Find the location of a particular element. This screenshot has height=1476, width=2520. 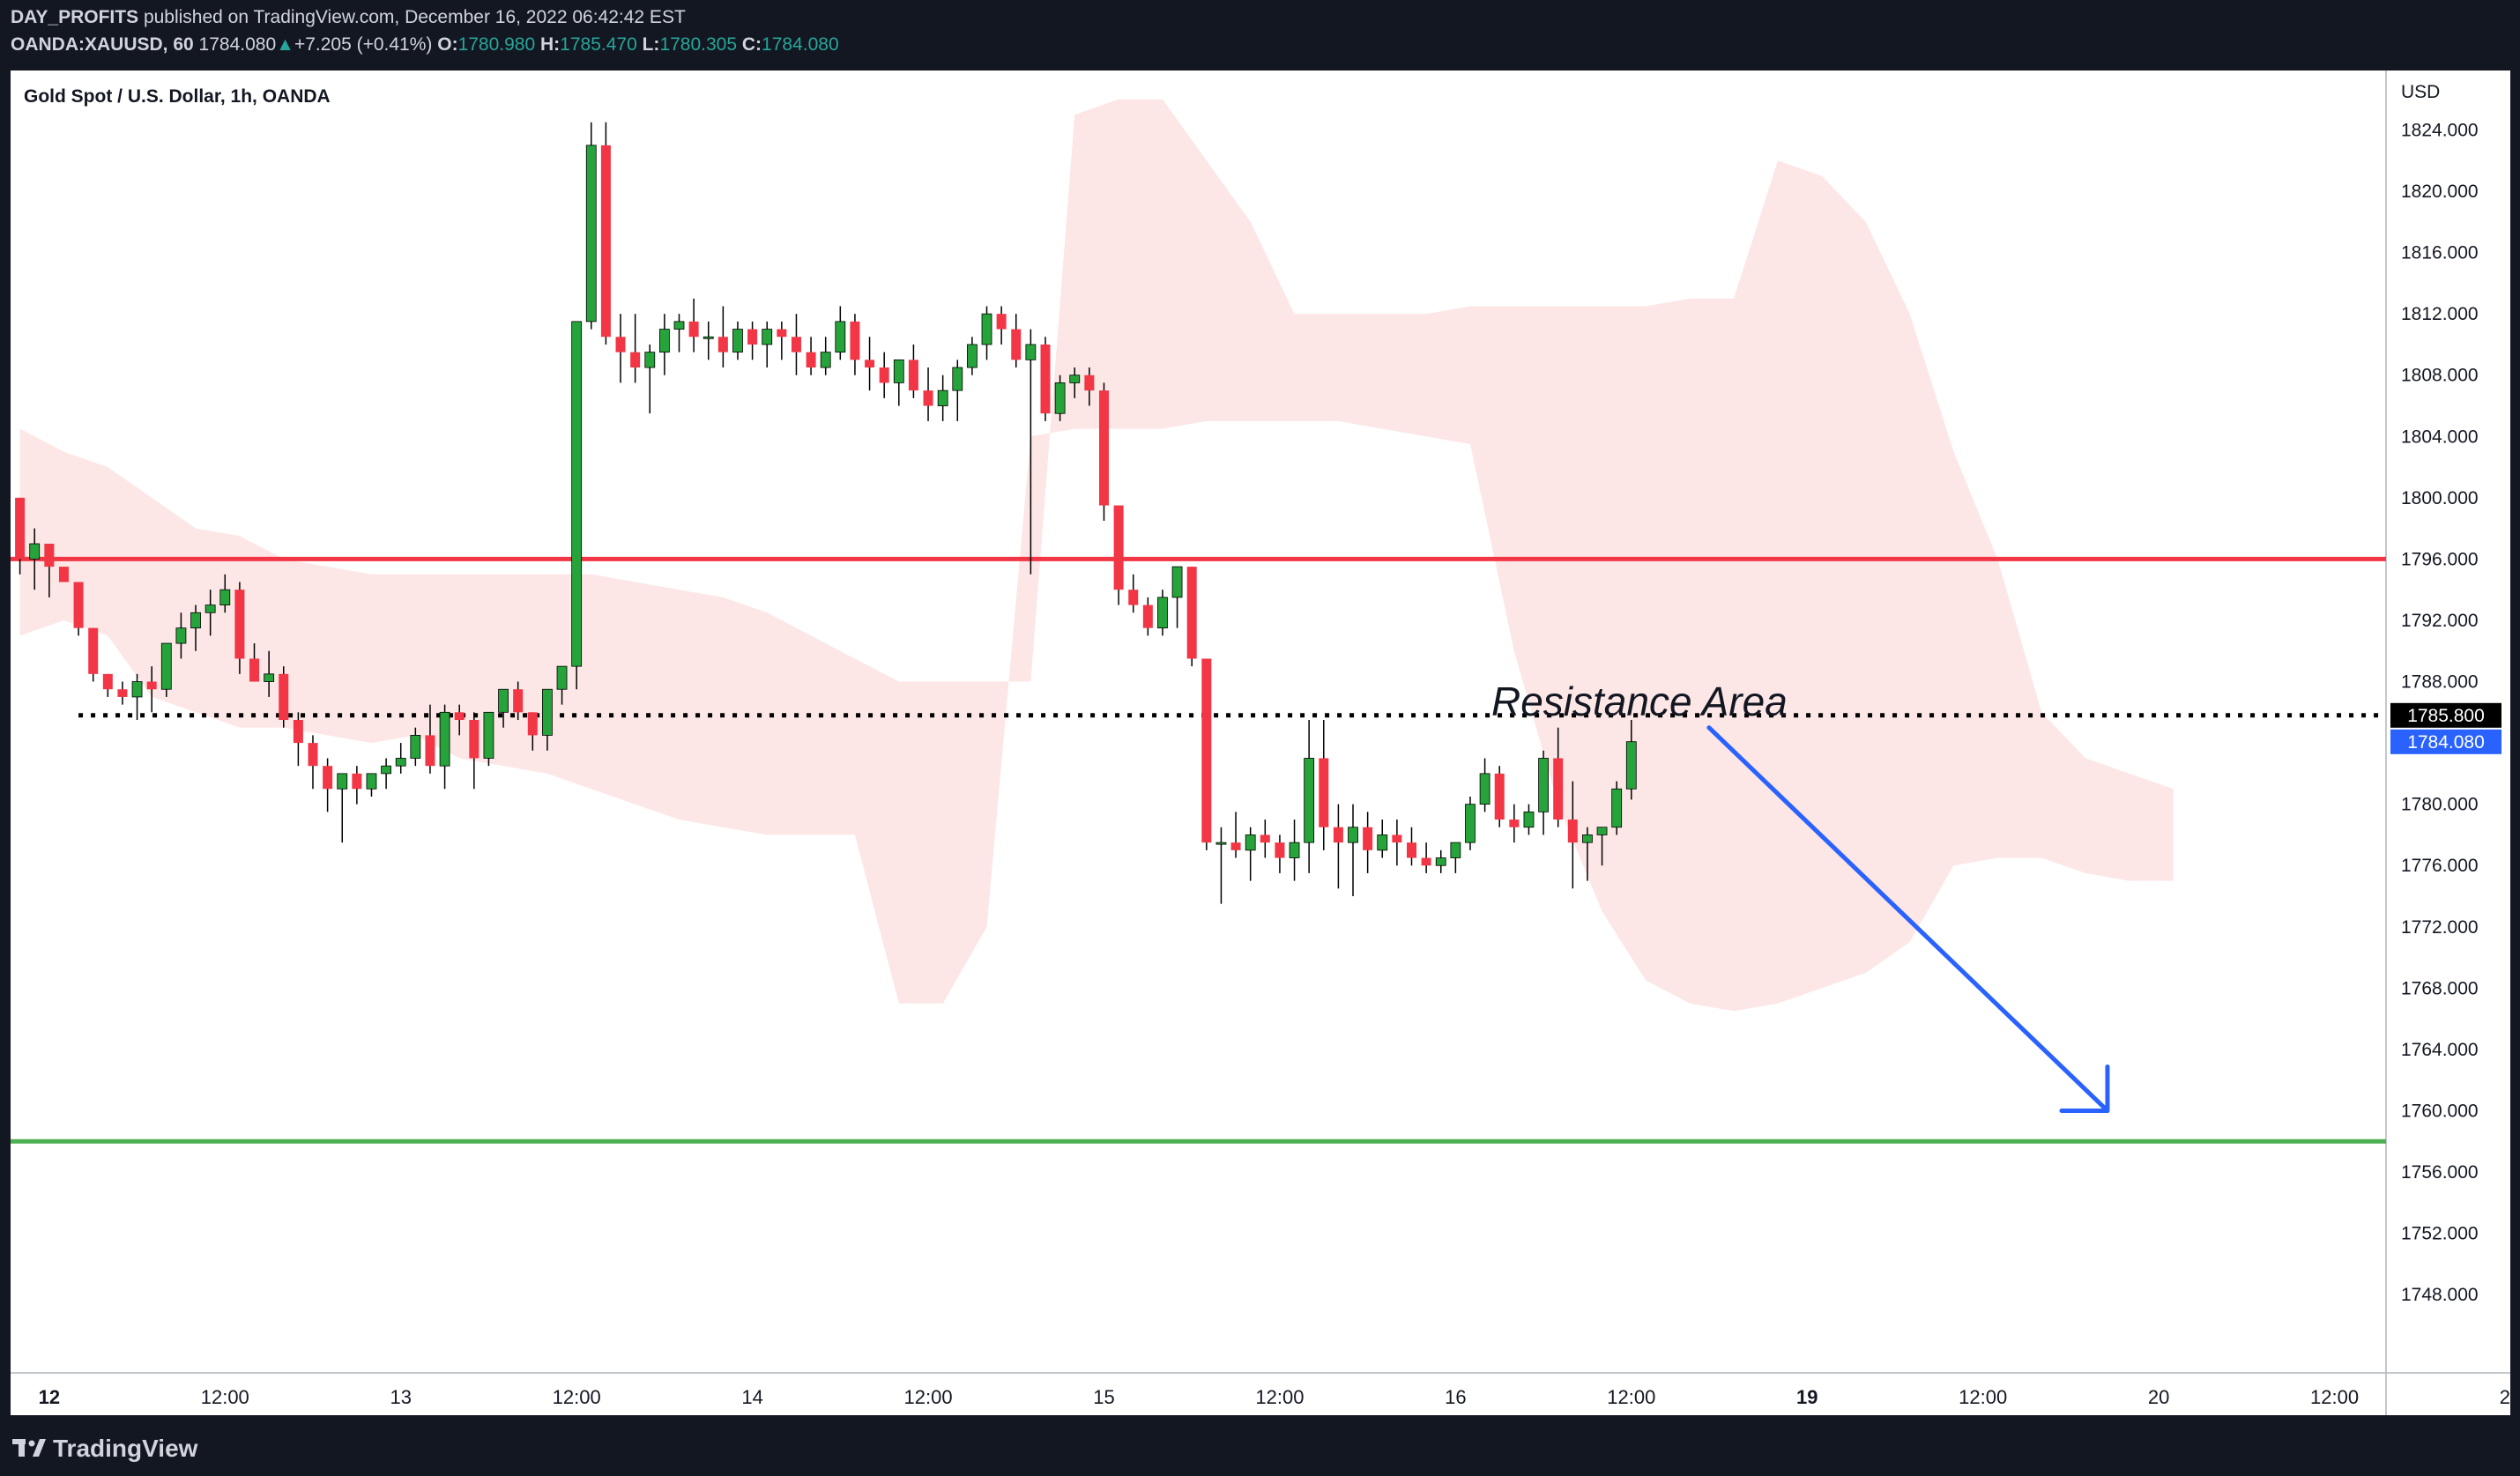

currency-label: USD is located at coordinates (2420, 92).